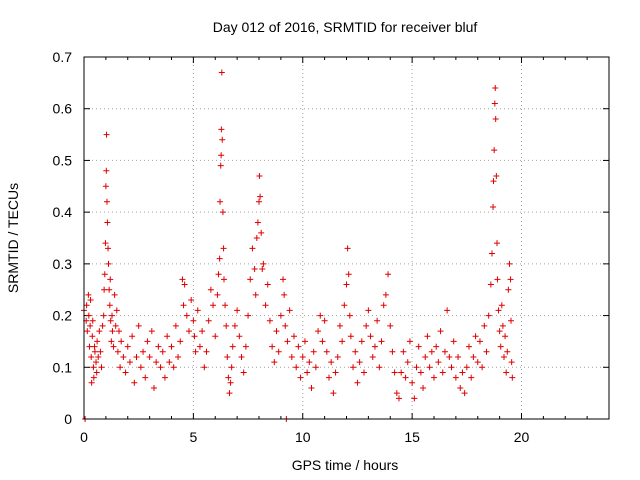 Image resolution: width=640 pixels, height=480 pixels. What do you see at coordinates (412, 437) in the screenshot?
I see `x-tick-label: 15` at bounding box center [412, 437].